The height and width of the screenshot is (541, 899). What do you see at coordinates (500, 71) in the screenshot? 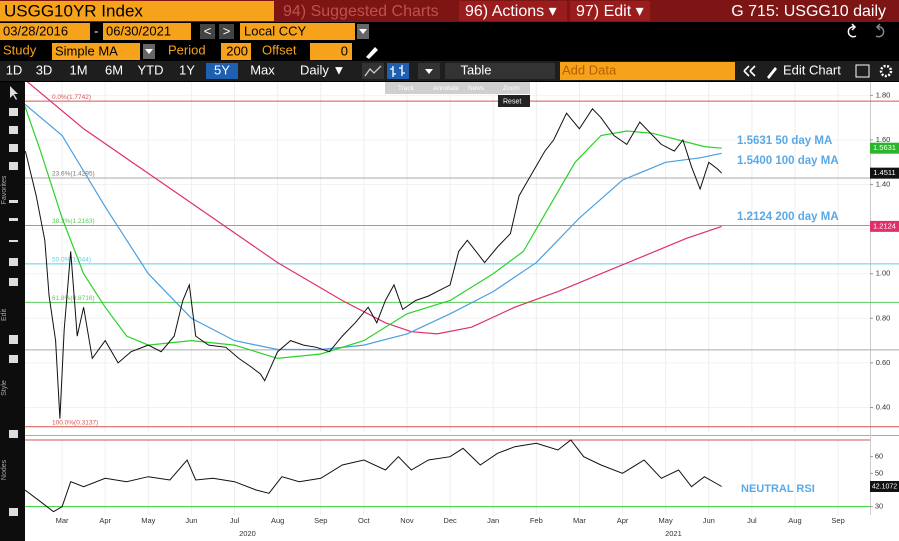
I see `table-button` at bounding box center [500, 71].